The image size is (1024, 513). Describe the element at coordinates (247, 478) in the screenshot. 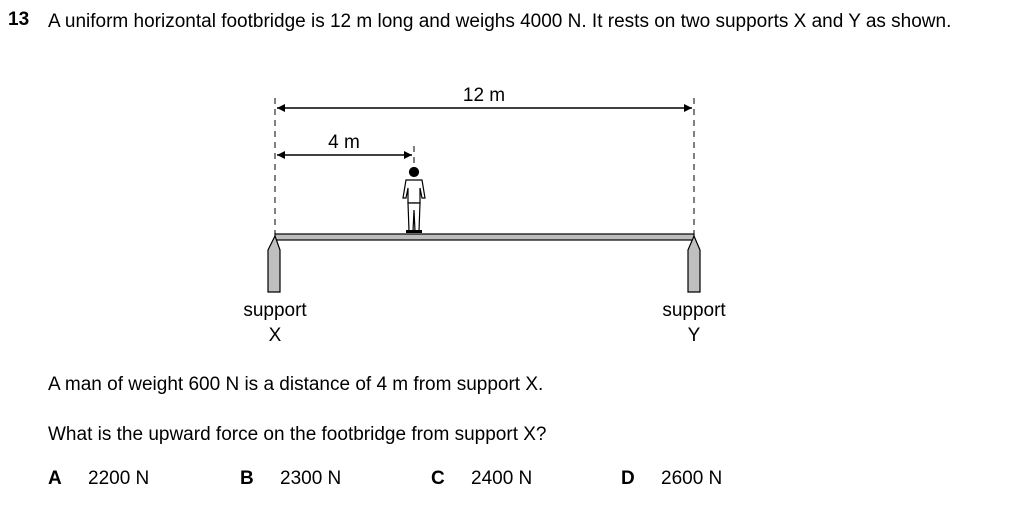

I see `option-letter: B` at that location.